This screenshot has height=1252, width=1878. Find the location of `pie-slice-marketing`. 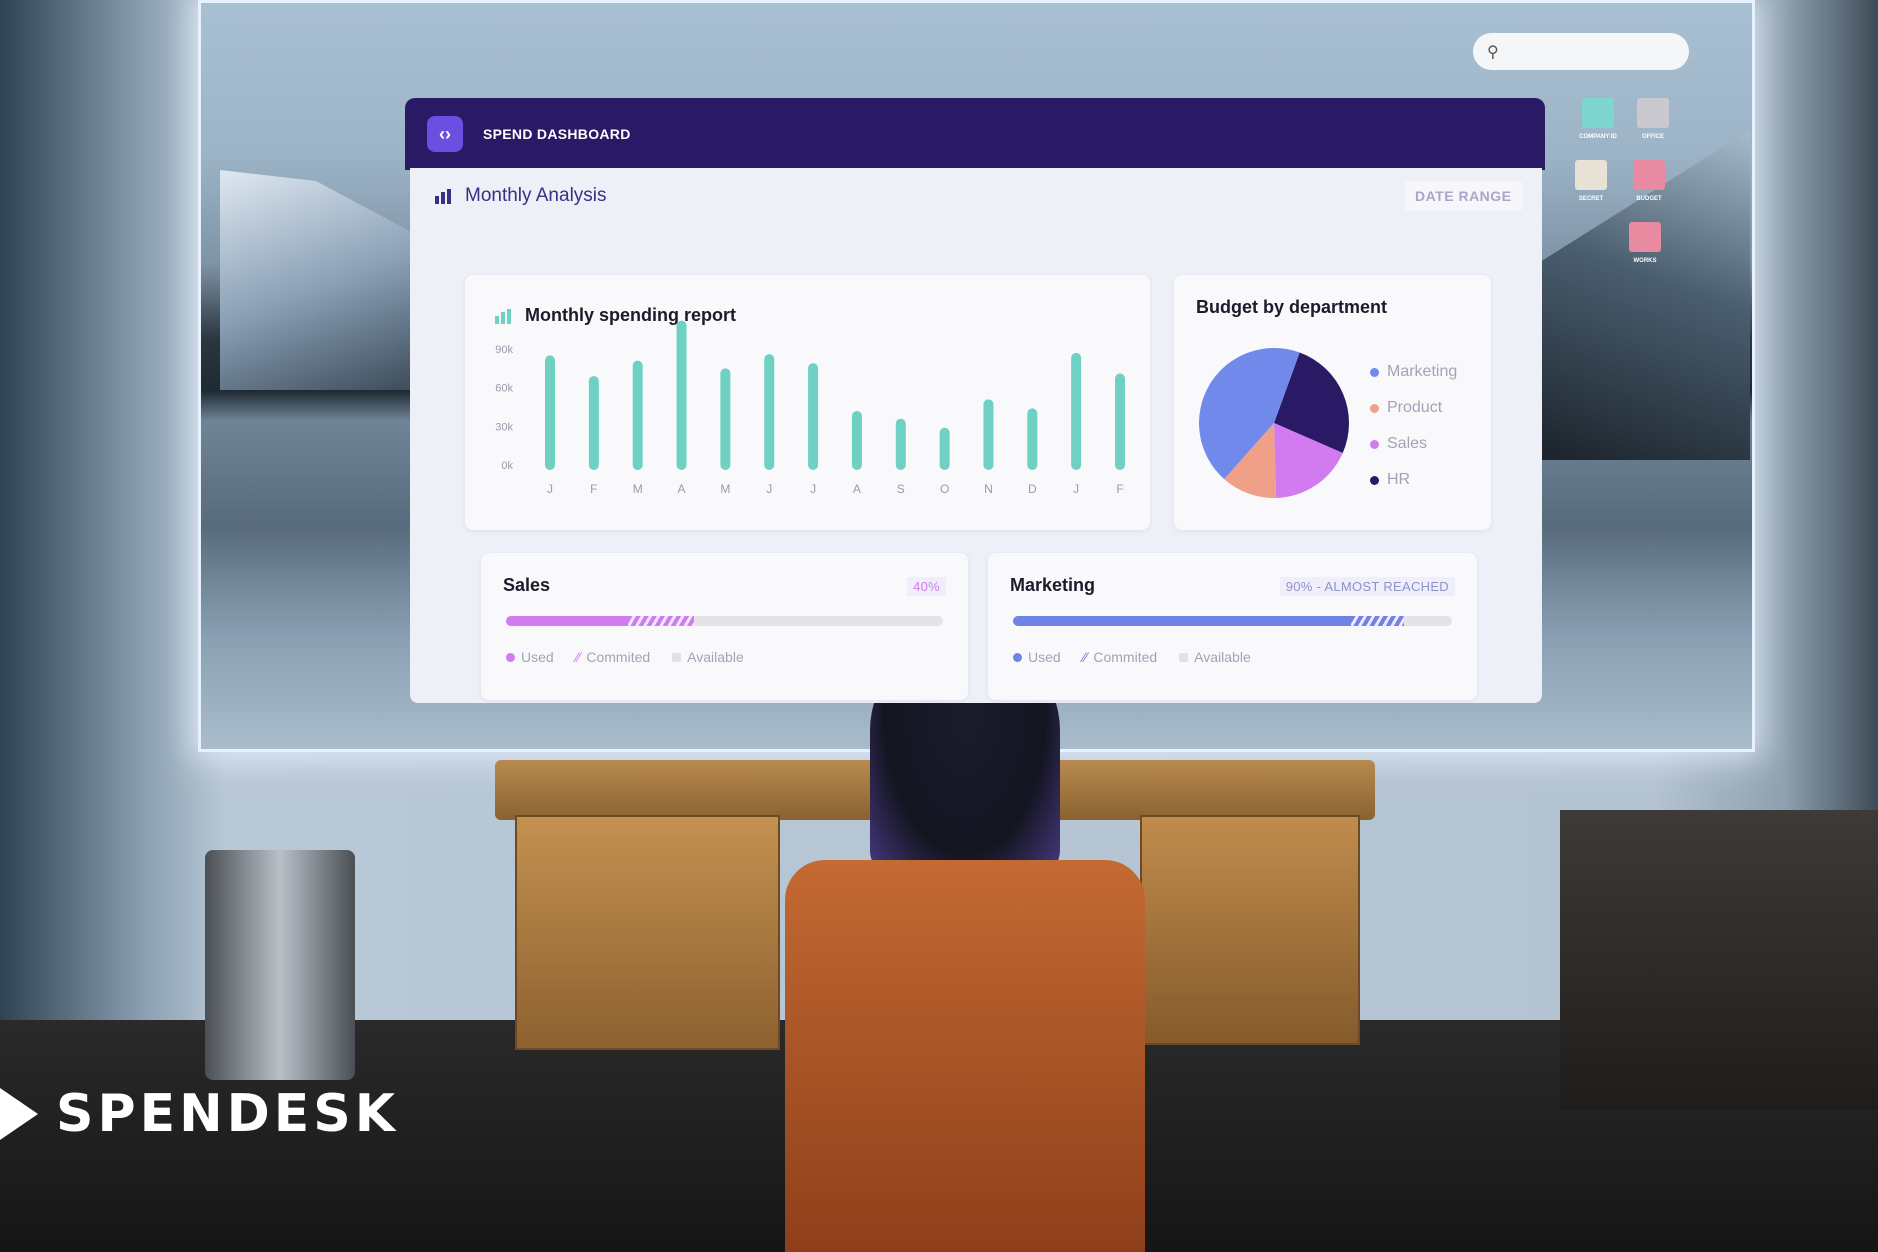

pie-slice-marketing is located at coordinates (1249, 414).